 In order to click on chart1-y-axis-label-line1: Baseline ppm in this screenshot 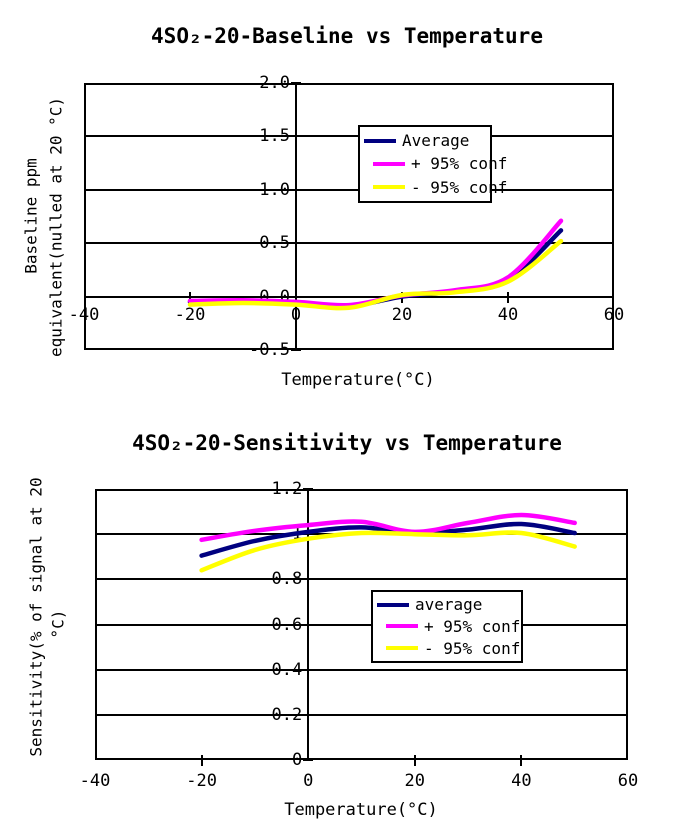, I will do `click(31, 216)`.